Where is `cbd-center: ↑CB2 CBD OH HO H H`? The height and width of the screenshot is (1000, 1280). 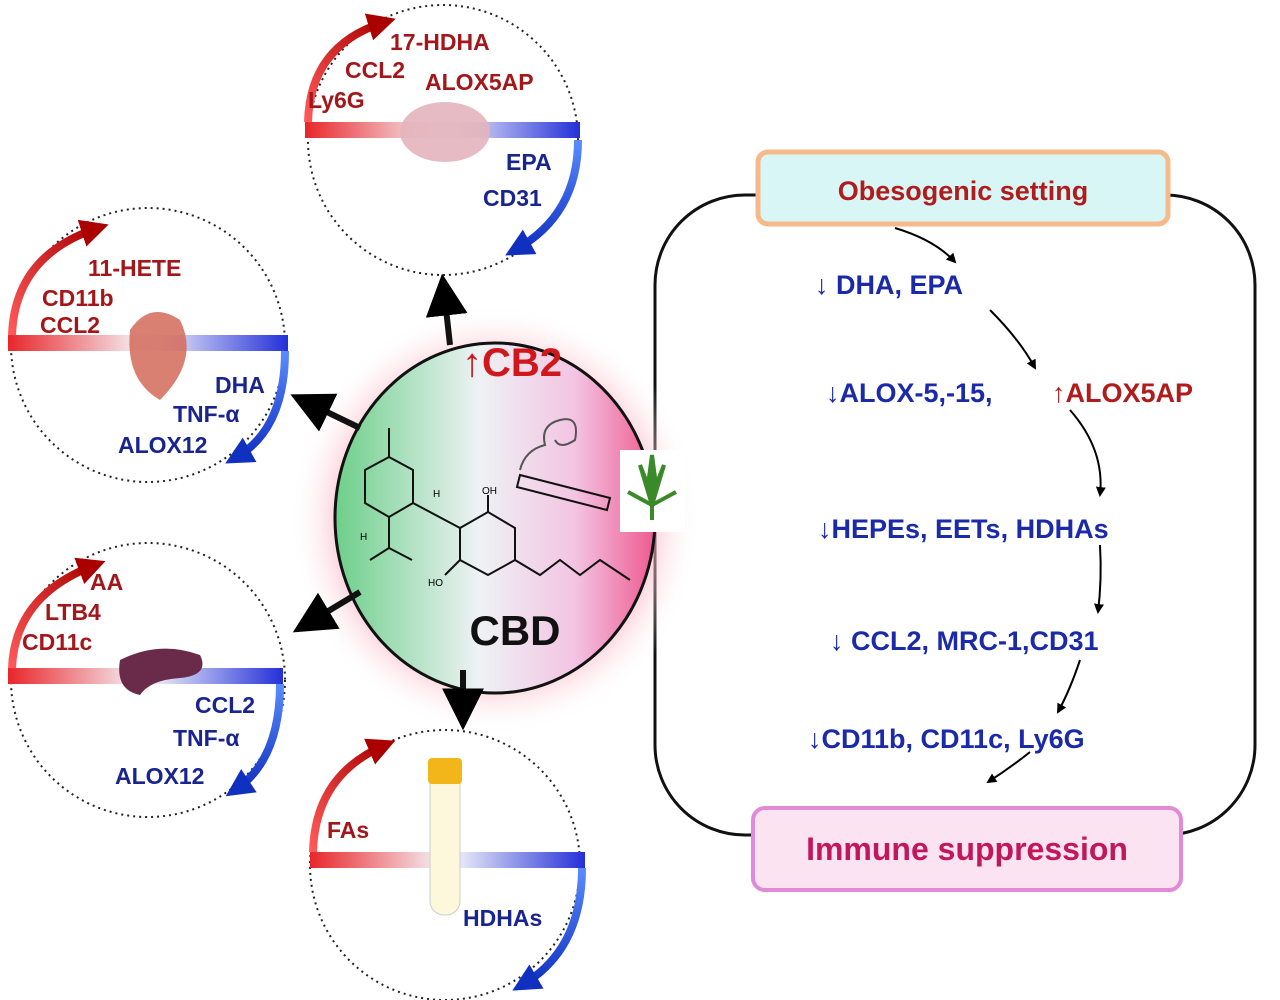 cbd-center: ↑CB2 CBD OH HO H H is located at coordinates (495, 520).